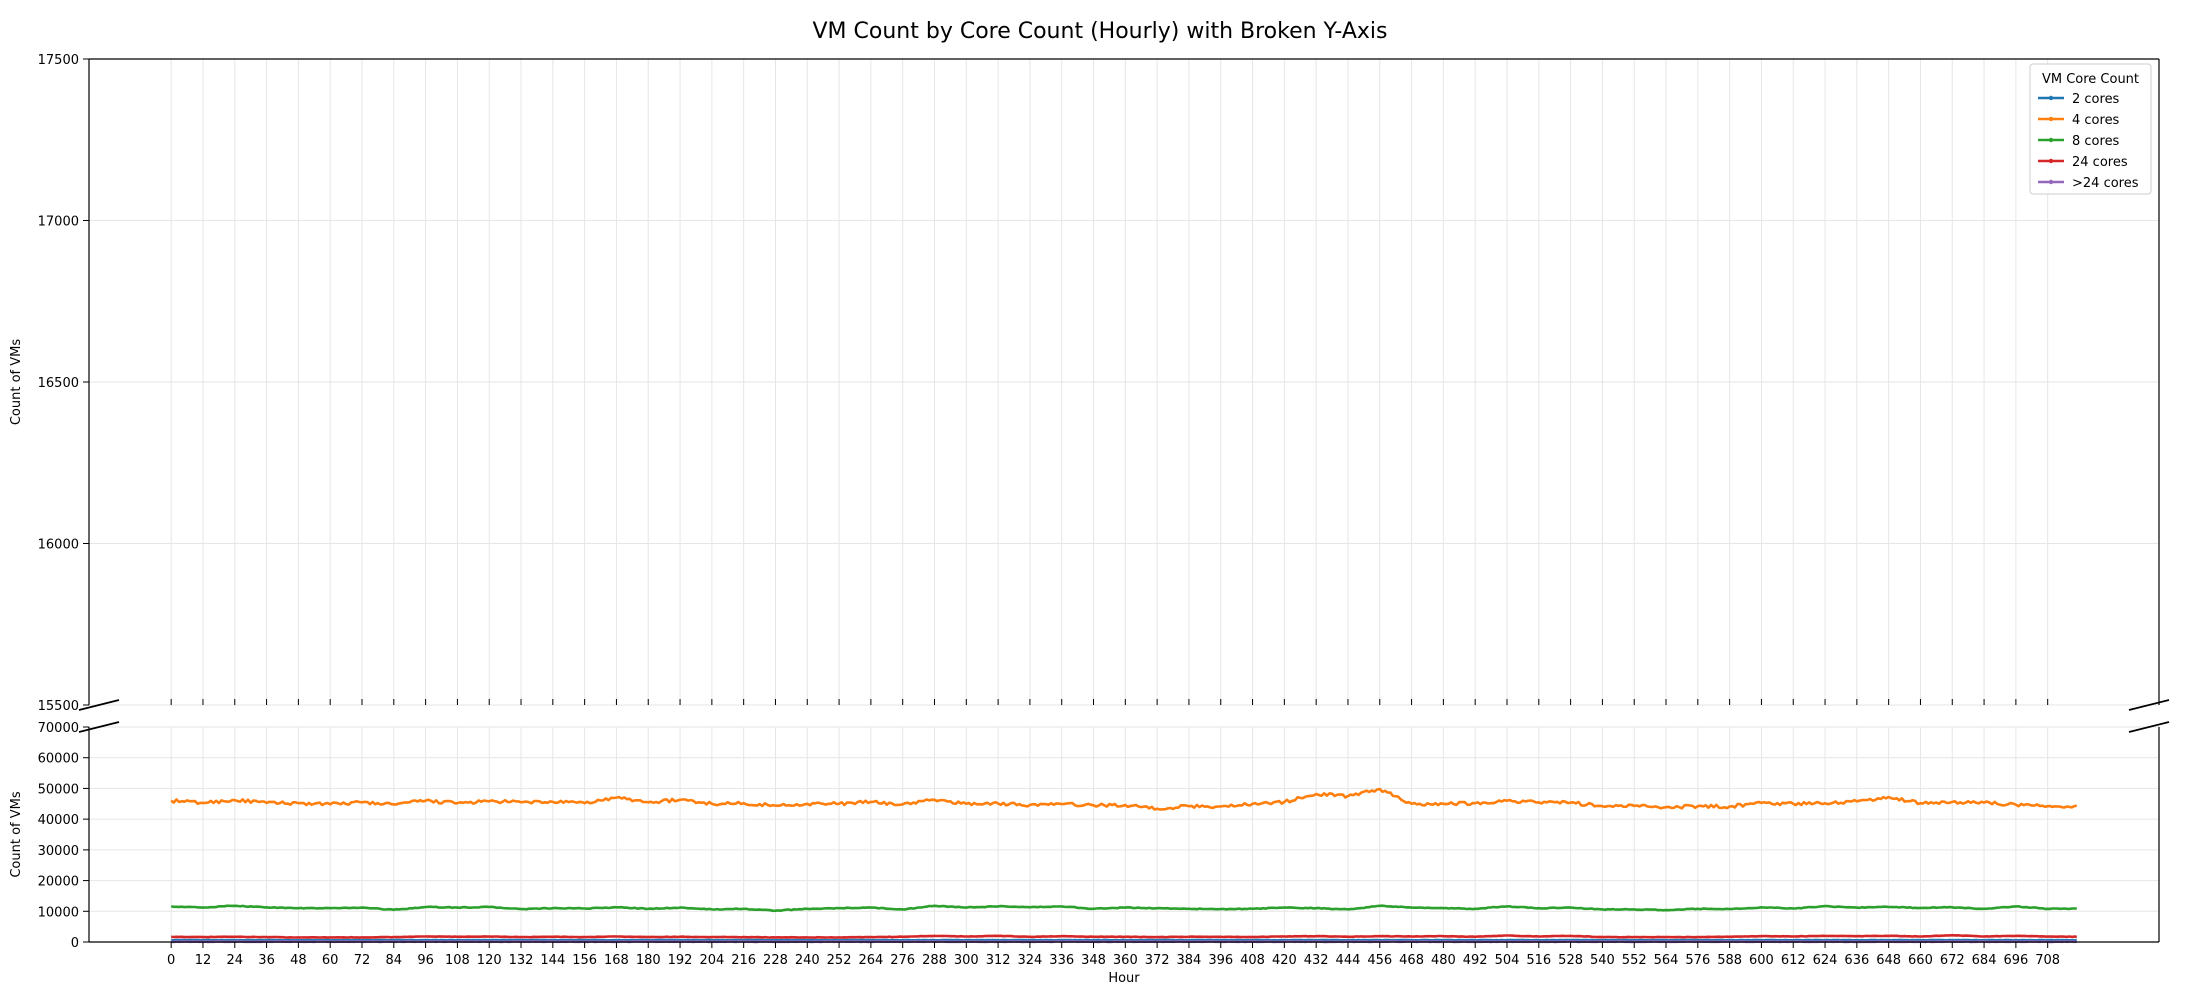 The width and height of the screenshot is (2200, 1004). Describe the element at coordinates (2105, 183) in the screenshot. I see `legend-label-24-cores: >24 cores` at that location.